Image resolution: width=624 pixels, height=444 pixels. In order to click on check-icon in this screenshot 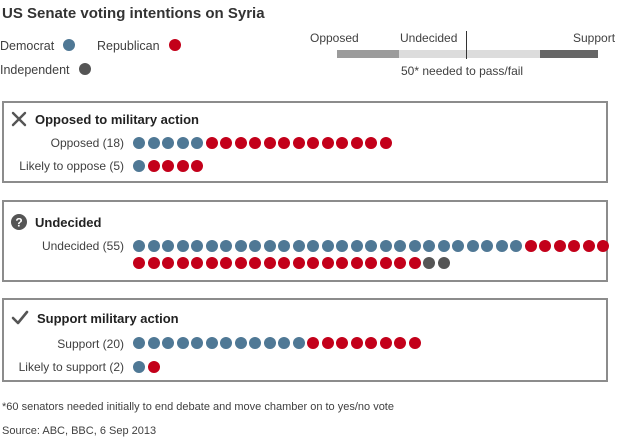, I will do `click(20, 317)`.